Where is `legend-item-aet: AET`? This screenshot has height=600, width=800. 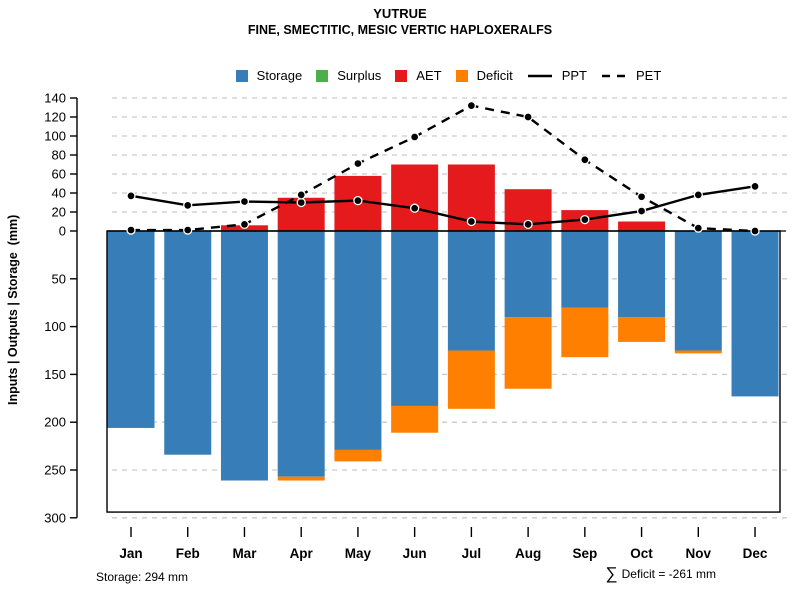
legend-item-aet: AET is located at coordinates (418, 75).